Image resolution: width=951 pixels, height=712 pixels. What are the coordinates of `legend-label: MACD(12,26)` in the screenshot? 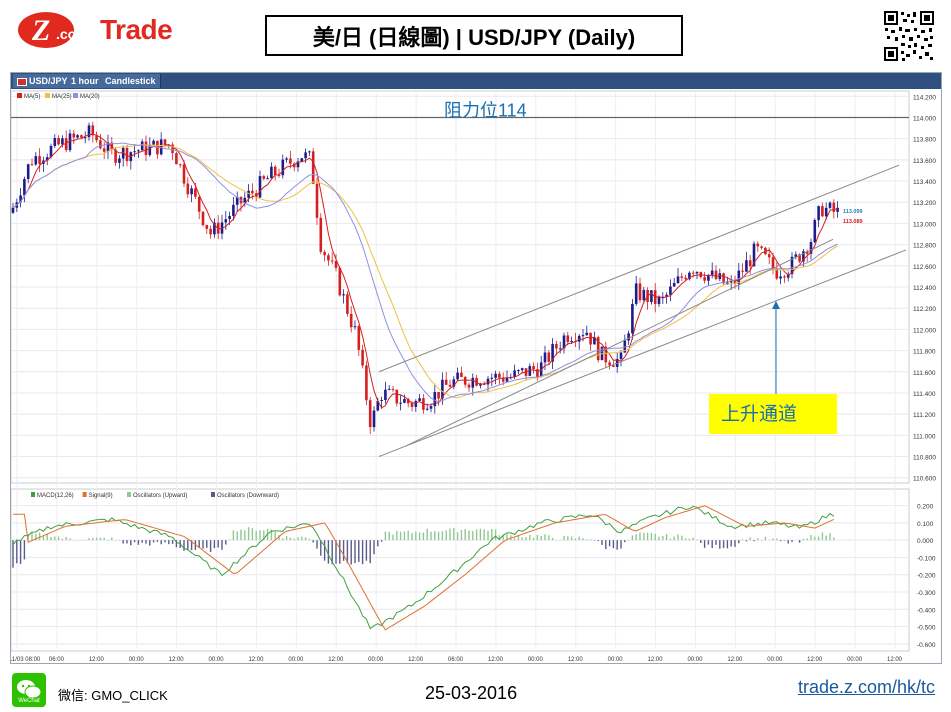 It's located at (55, 496).